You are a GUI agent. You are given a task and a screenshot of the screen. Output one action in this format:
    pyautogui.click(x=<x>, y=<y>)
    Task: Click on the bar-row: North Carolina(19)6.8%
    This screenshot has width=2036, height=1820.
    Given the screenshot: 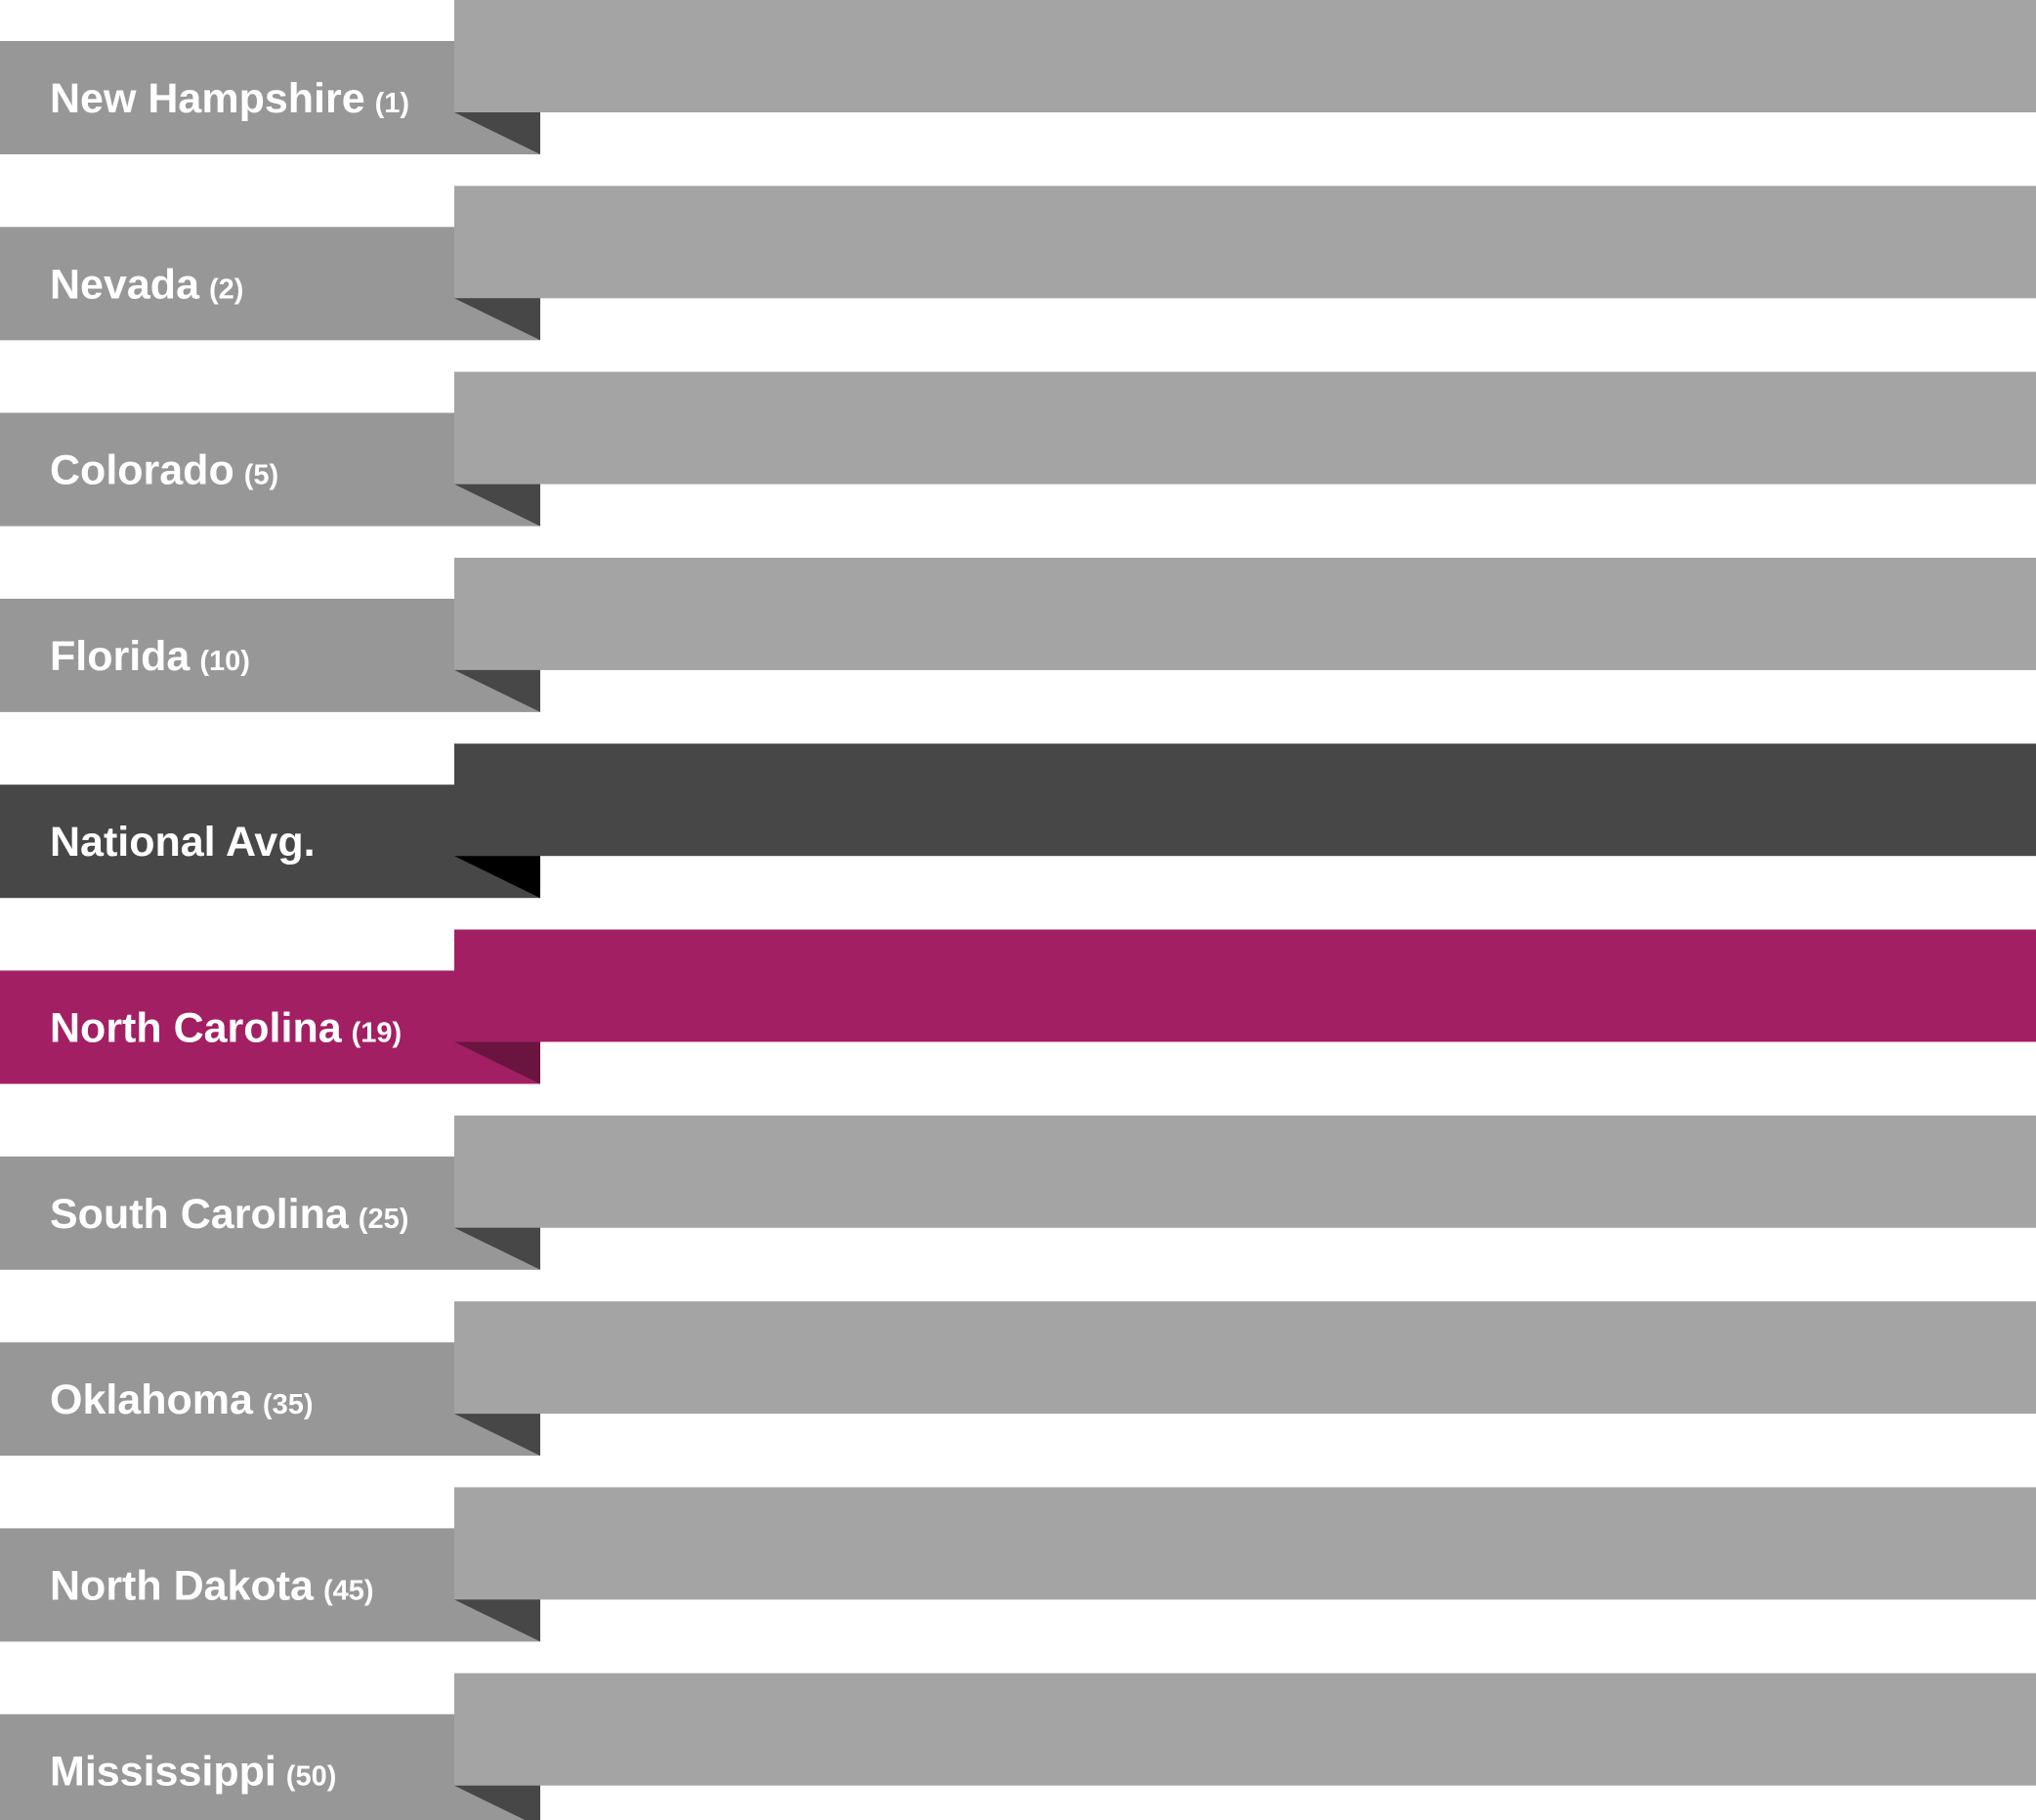 What is the action you would take?
    pyautogui.click(x=1018, y=1006)
    